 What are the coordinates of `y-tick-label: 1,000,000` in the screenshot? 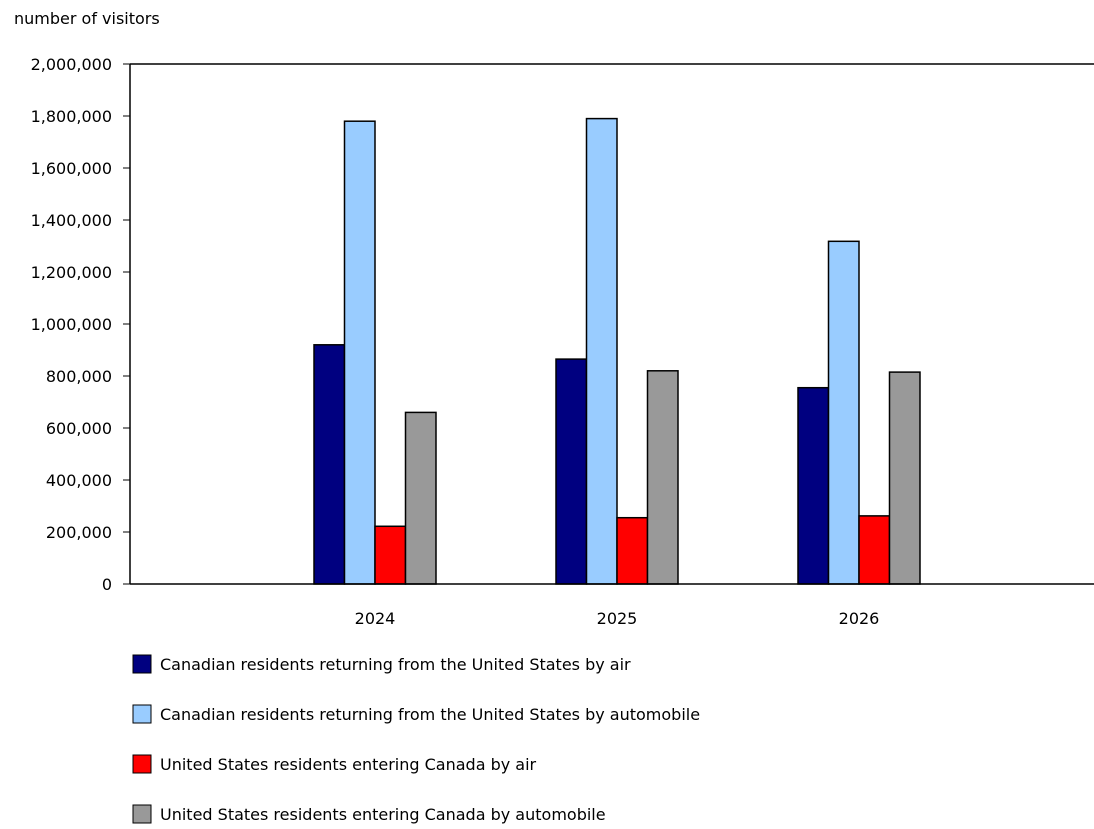 It's located at (71, 324).